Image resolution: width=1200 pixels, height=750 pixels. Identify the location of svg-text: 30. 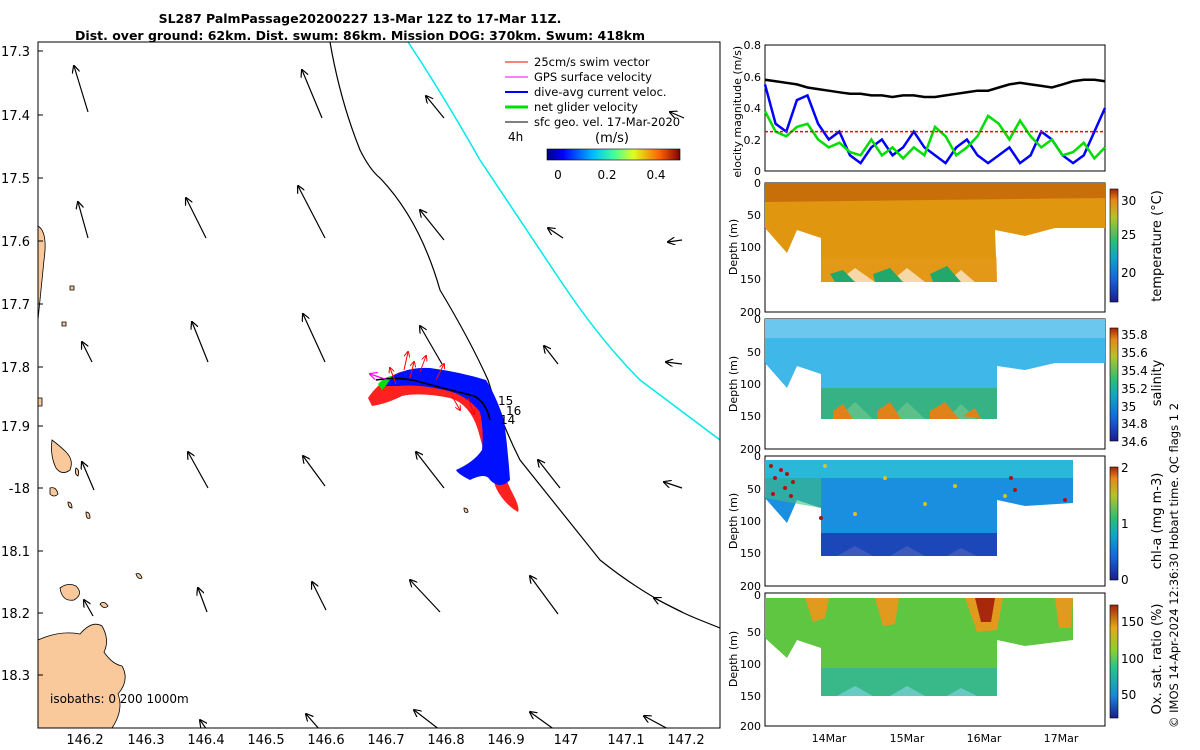
(1128, 201).